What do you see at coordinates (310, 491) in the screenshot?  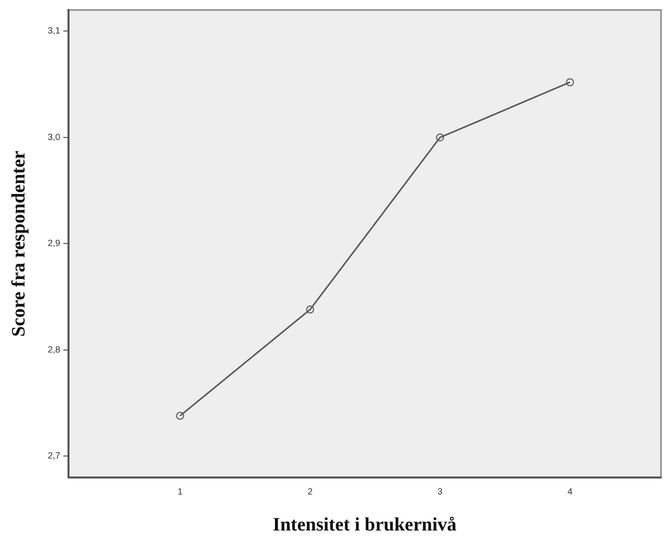 I see `x-tick-label: 2` at bounding box center [310, 491].